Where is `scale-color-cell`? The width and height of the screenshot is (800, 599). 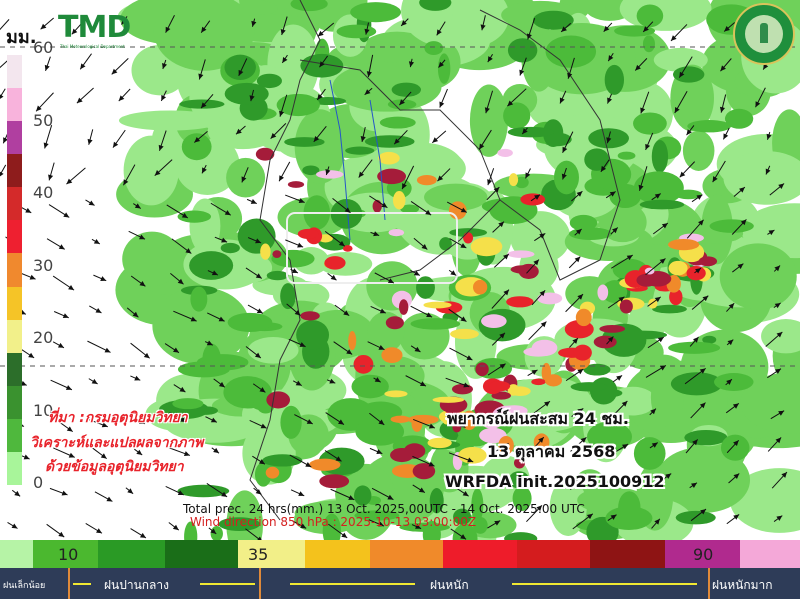
scale-color-cell is located at coordinates (16, 554).